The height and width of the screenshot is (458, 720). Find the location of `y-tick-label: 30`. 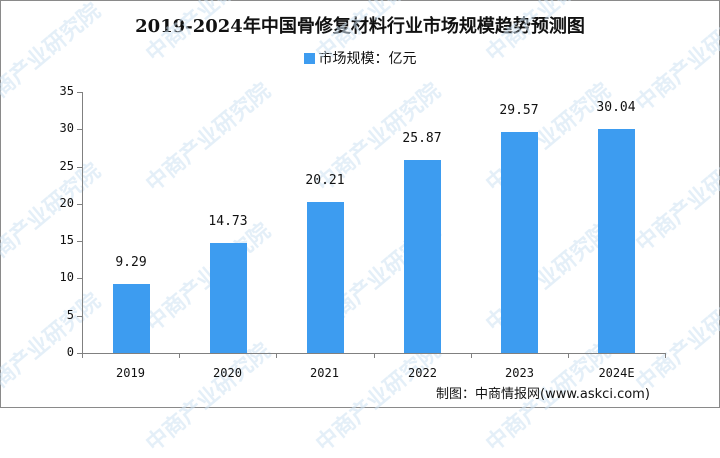

y-tick-label: 30 is located at coordinates (66, 128).